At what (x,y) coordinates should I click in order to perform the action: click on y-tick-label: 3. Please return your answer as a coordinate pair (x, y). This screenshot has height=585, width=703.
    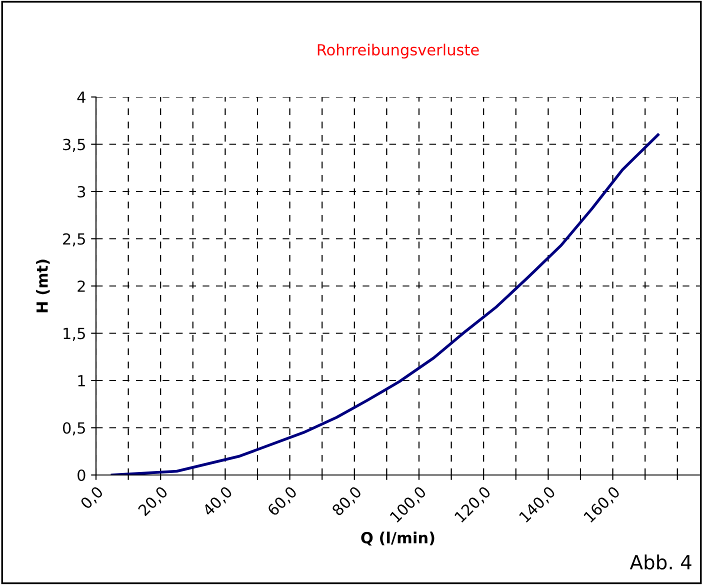
    Looking at the image, I should click on (82, 192).